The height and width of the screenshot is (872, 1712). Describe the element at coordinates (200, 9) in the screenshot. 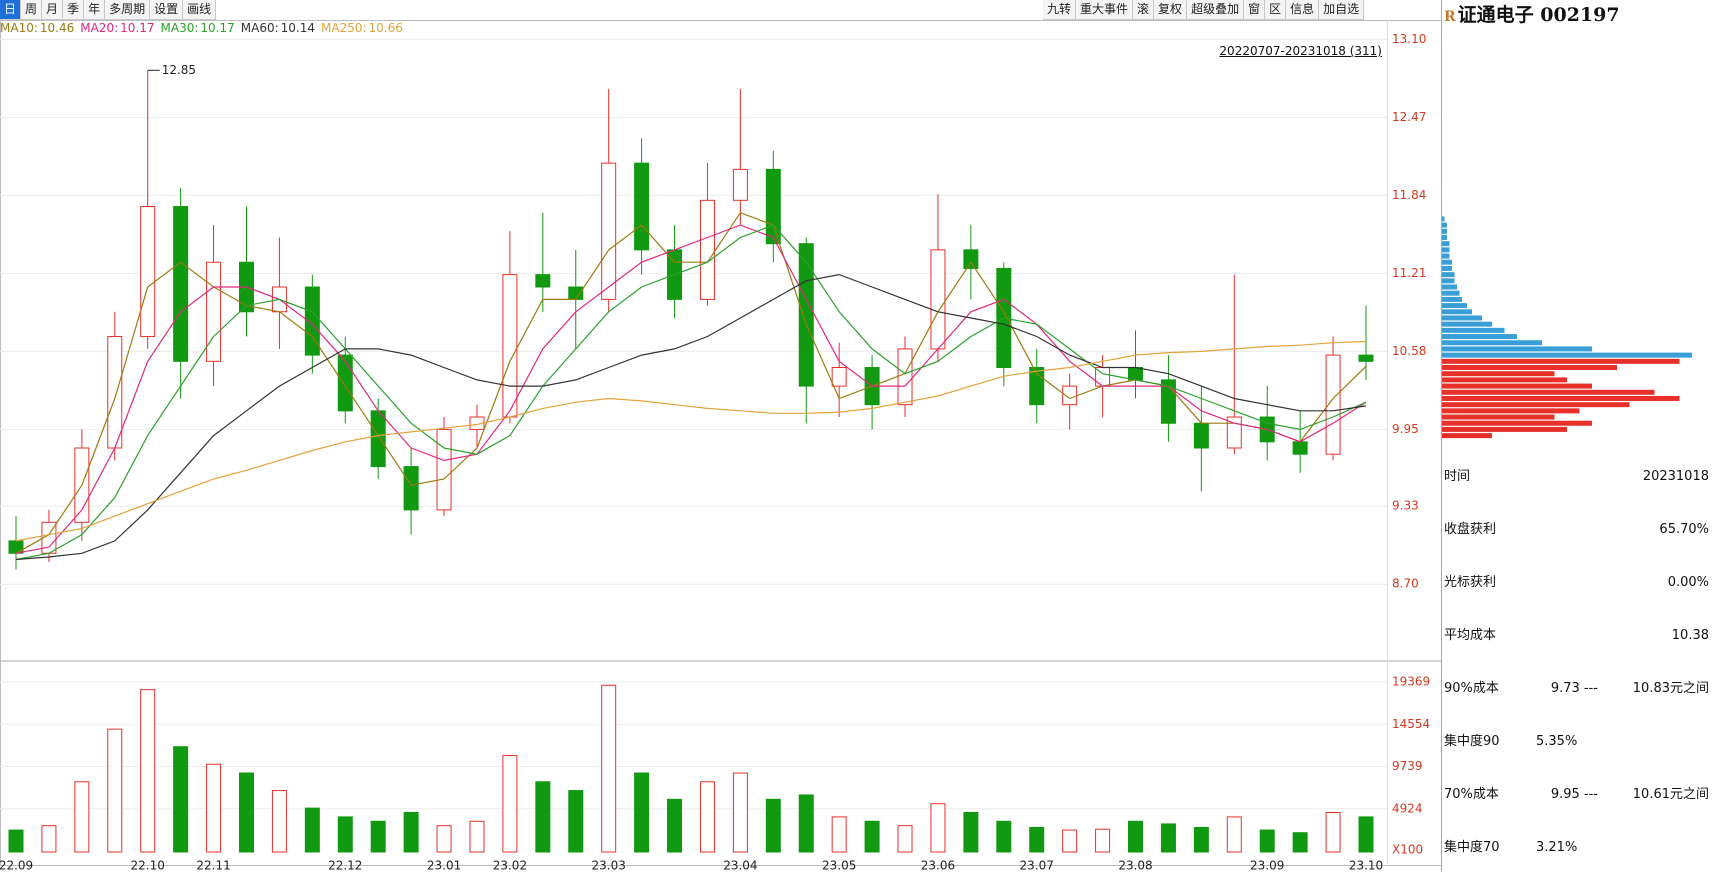

I see `period-tab: 画线` at that location.